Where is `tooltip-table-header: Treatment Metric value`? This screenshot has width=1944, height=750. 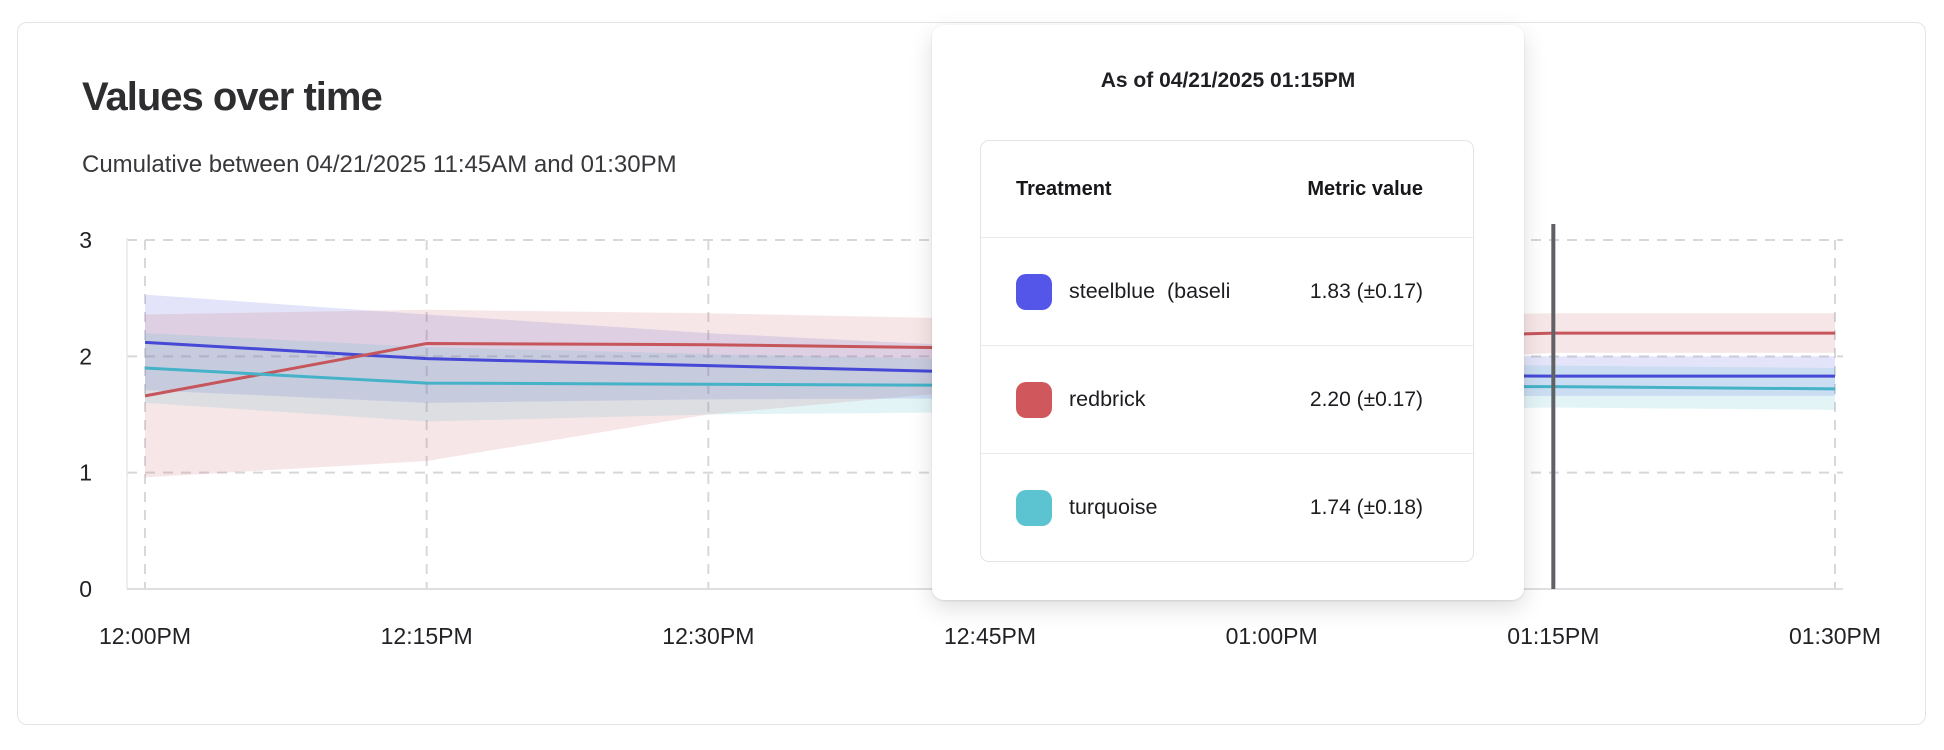
tooltip-table-header: Treatment Metric value is located at coordinates (1227, 189).